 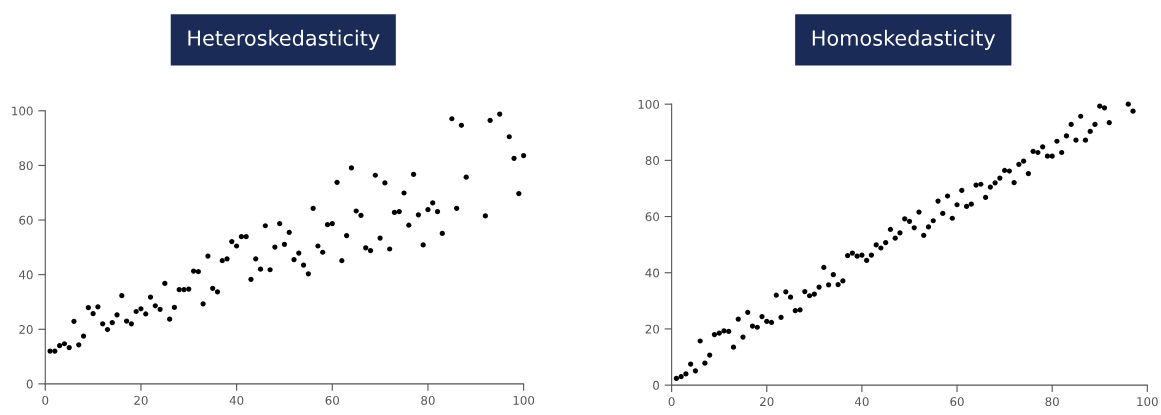 What do you see at coordinates (904, 39) in the screenshot?
I see `chart-title: Homoskedasticity` at bounding box center [904, 39].